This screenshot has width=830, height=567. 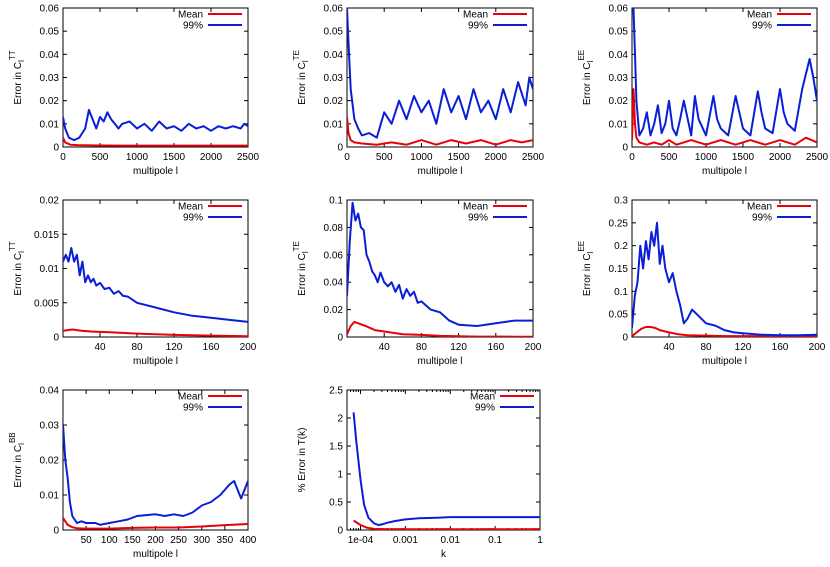 What do you see at coordinates (225, 540) in the screenshot?
I see `x-tick-label: 350` at bounding box center [225, 540].